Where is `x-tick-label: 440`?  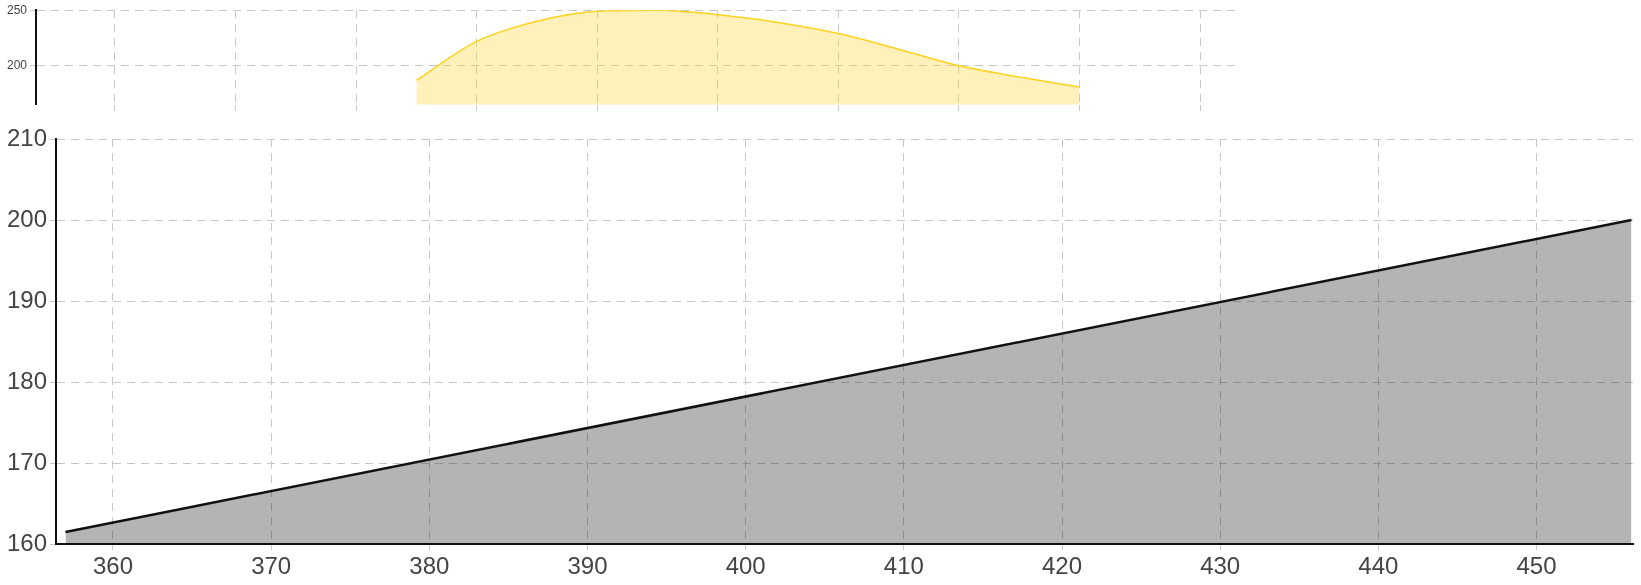 x-tick-label: 440 is located at coordinates (1378, 566).